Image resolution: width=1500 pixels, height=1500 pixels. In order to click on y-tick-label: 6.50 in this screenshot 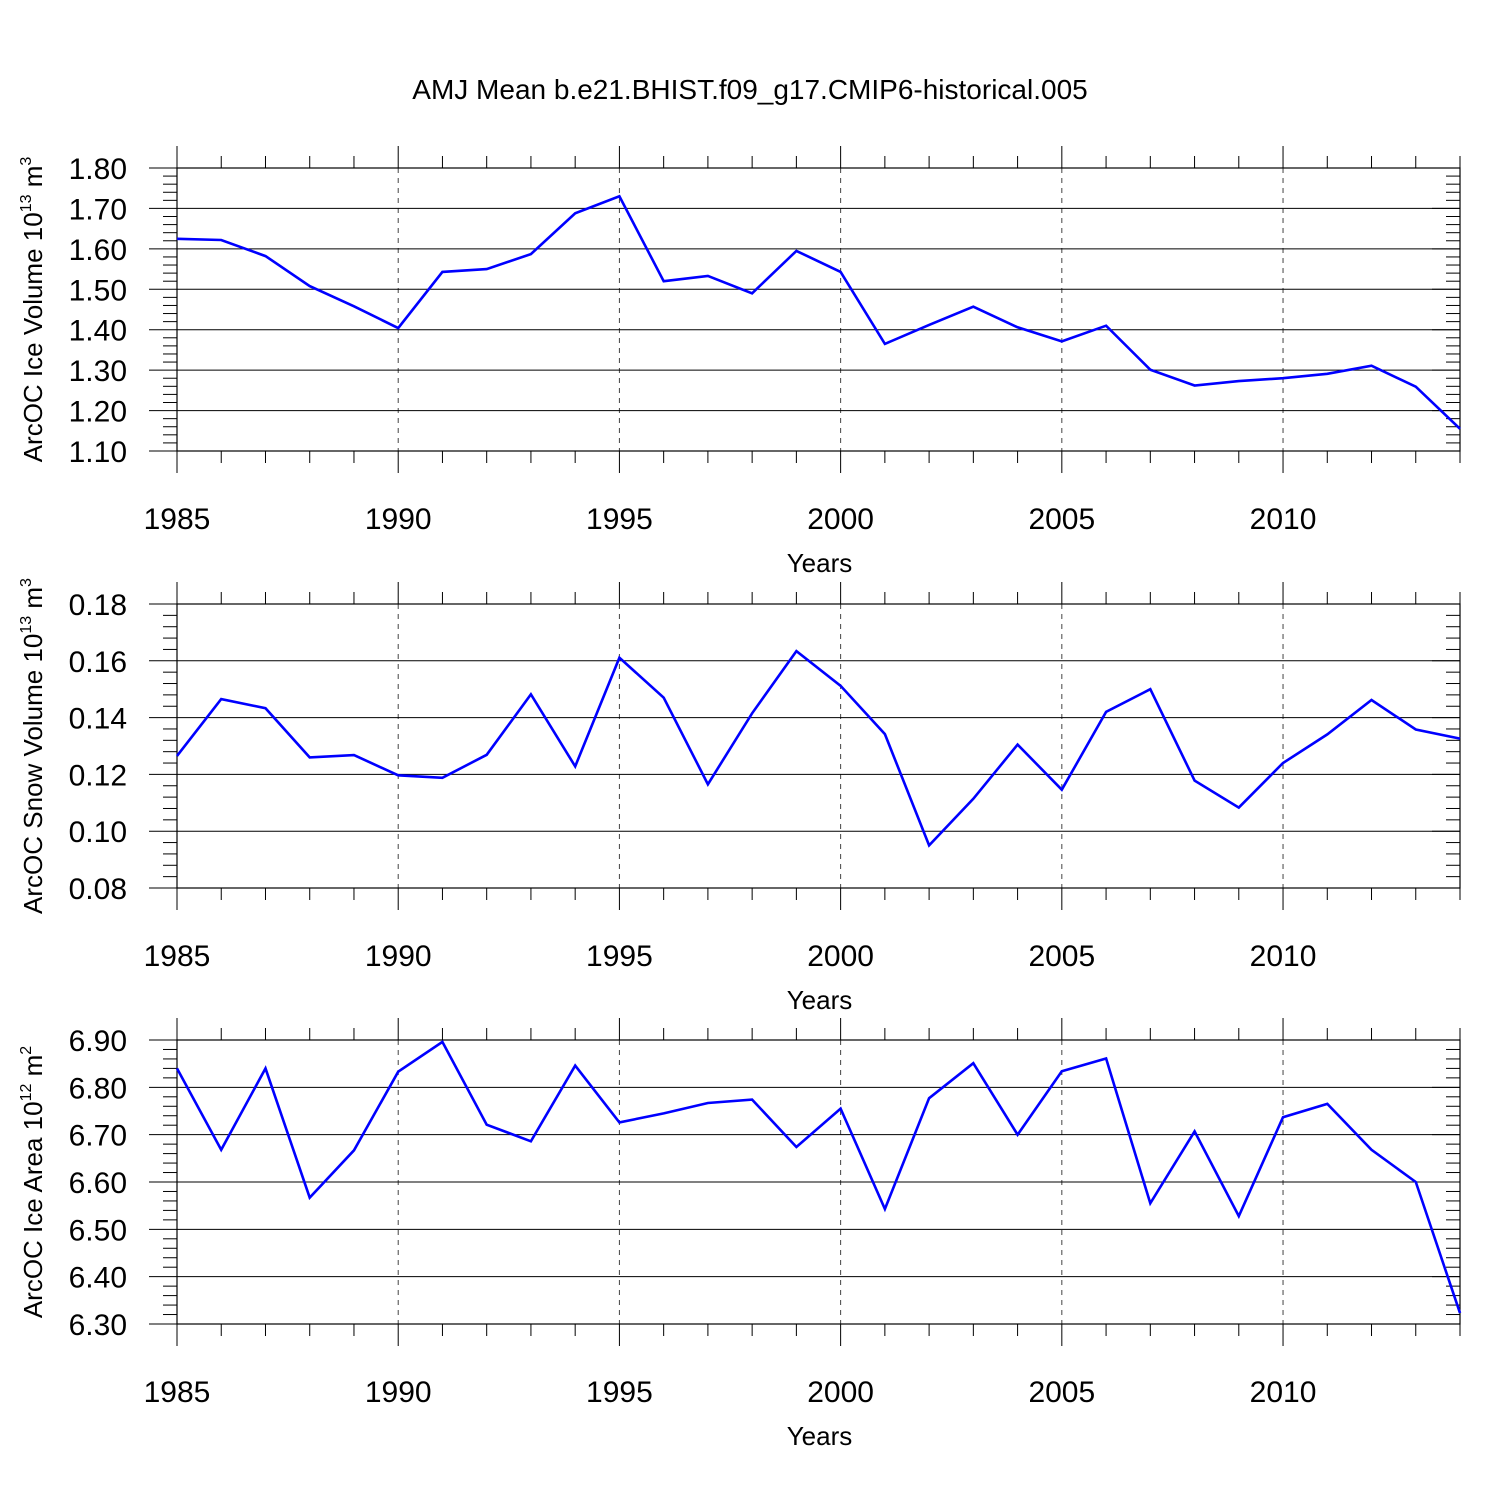, I will do `click(98, 1230)`.